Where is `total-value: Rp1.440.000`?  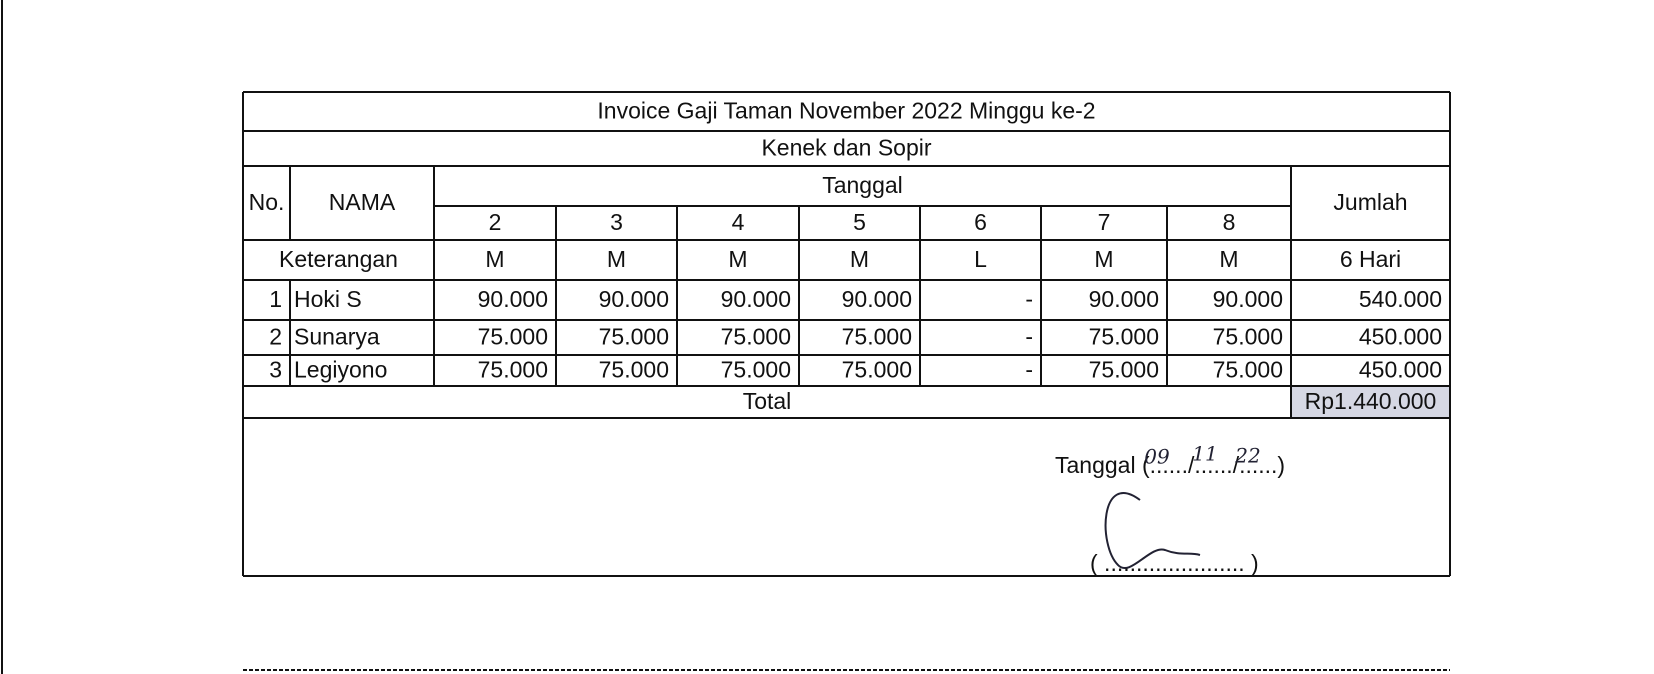
total-value: Rp1.440.000 is located at coordinates (1371, 401).